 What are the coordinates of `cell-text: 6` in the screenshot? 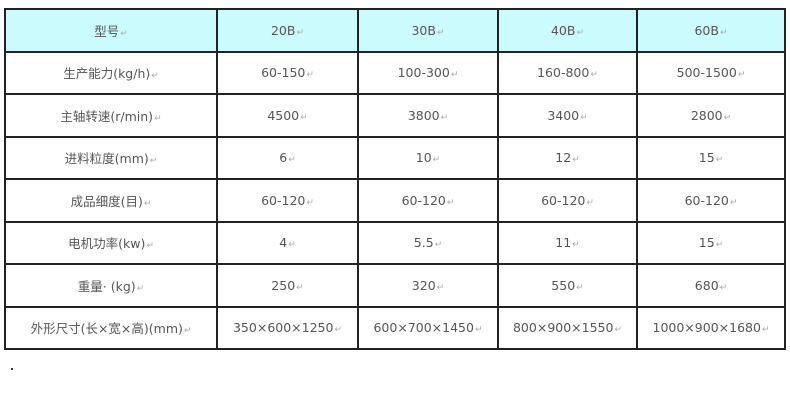 It's located at (287, 157).